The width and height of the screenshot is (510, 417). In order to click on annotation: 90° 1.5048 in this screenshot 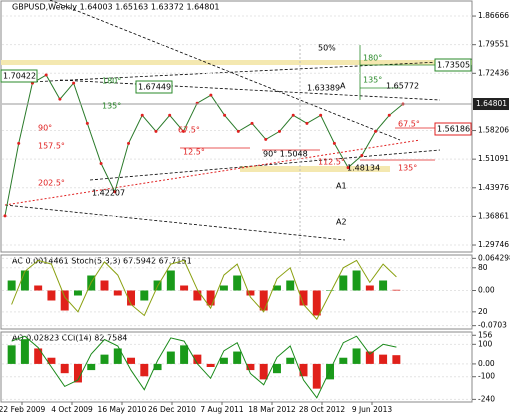, I will do `click(285, 154)`.